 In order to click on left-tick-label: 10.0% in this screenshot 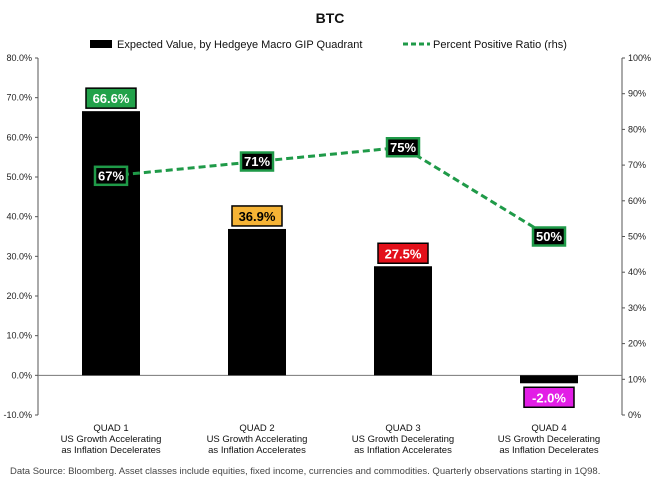, I will do `click(19, 336)`.